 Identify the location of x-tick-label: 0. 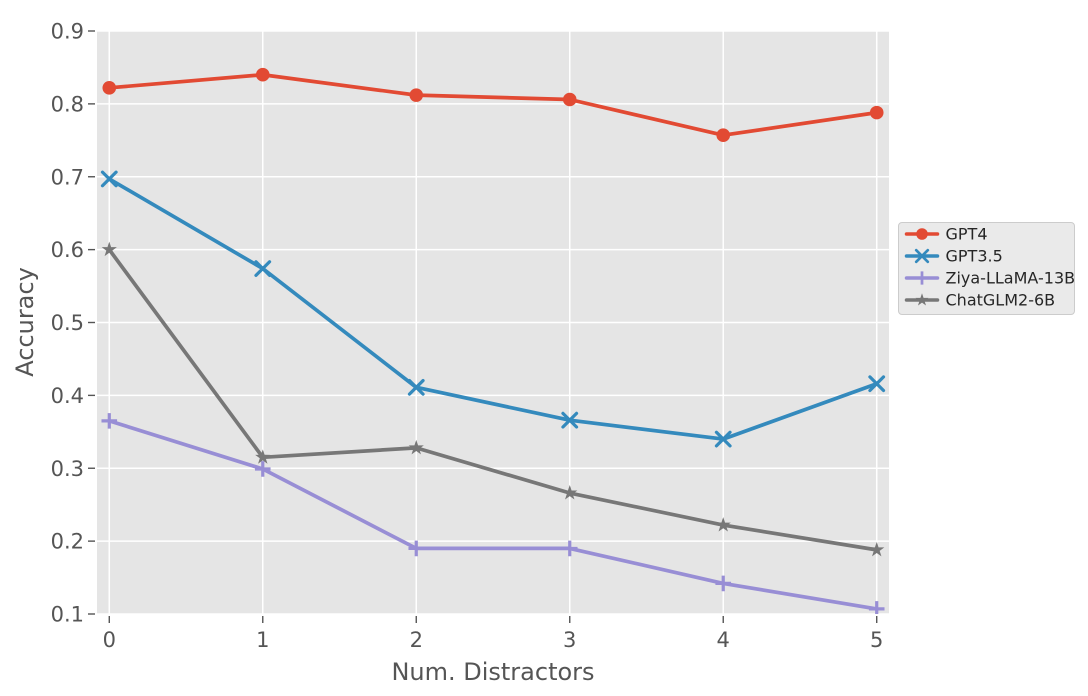
(109, 640).